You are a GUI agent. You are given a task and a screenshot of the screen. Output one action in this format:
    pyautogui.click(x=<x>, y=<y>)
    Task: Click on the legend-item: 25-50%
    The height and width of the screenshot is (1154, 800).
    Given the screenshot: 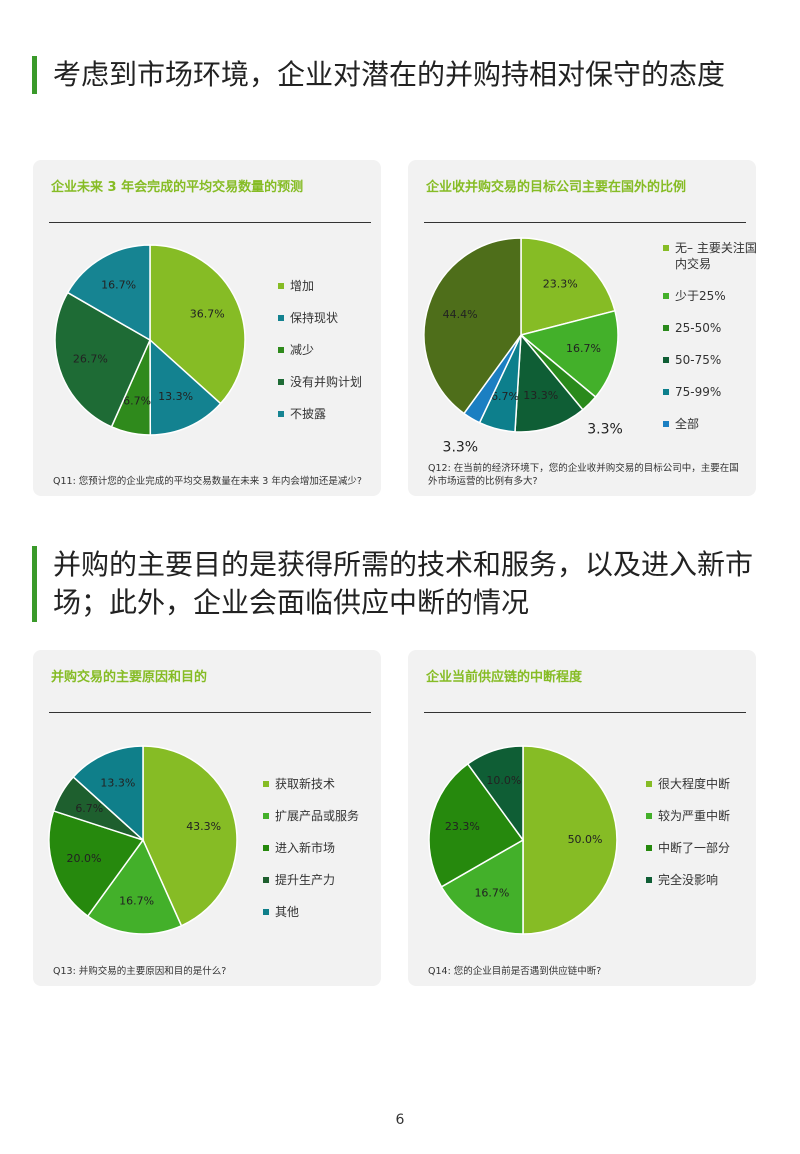 What is the action you would take?
    pyautogui.click(x=713, y=328)
    